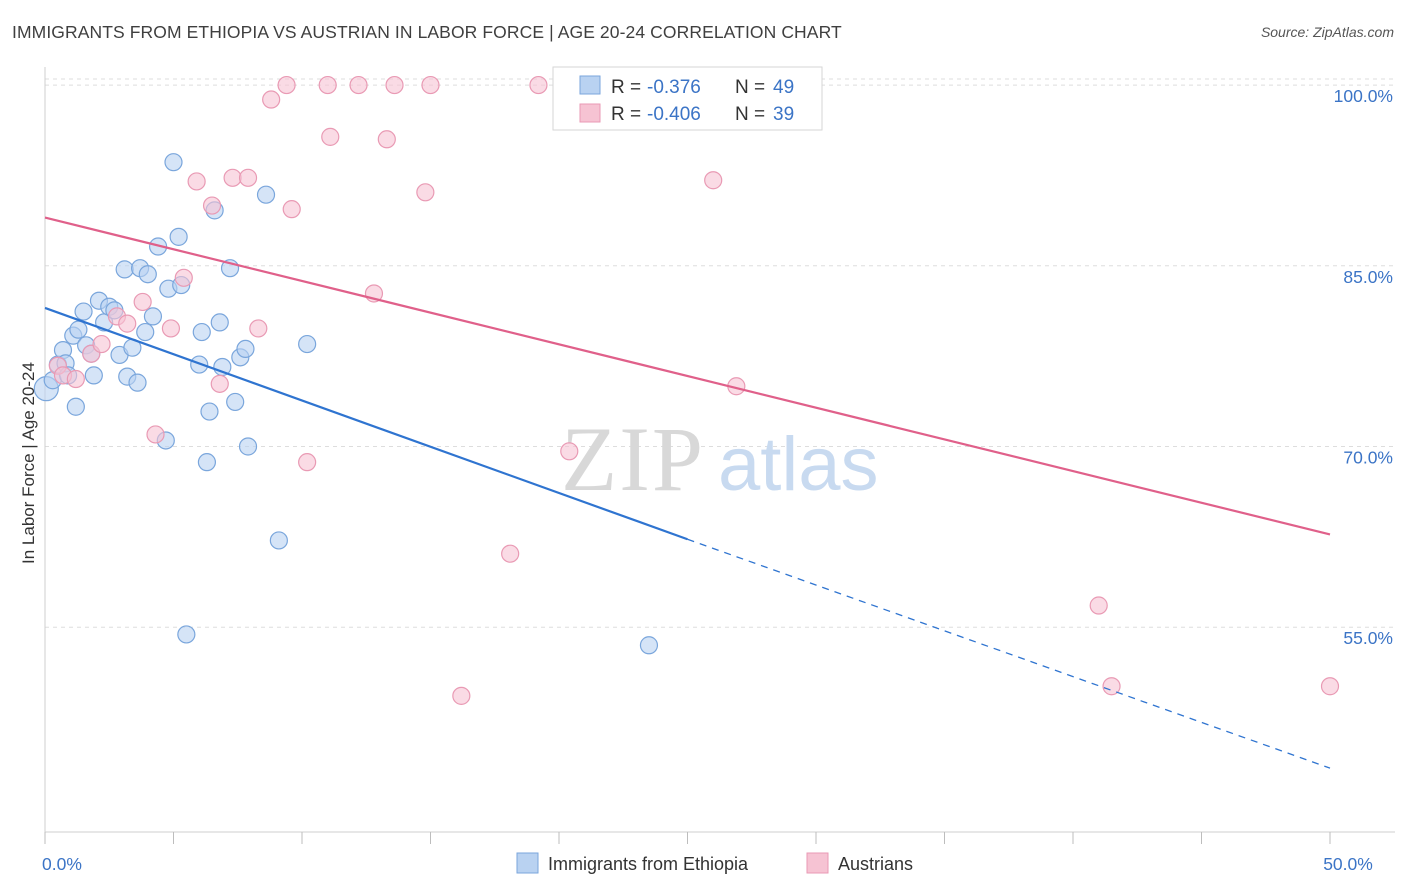  I want to click on x-tick-label: 0.0%, so click(62, 864).